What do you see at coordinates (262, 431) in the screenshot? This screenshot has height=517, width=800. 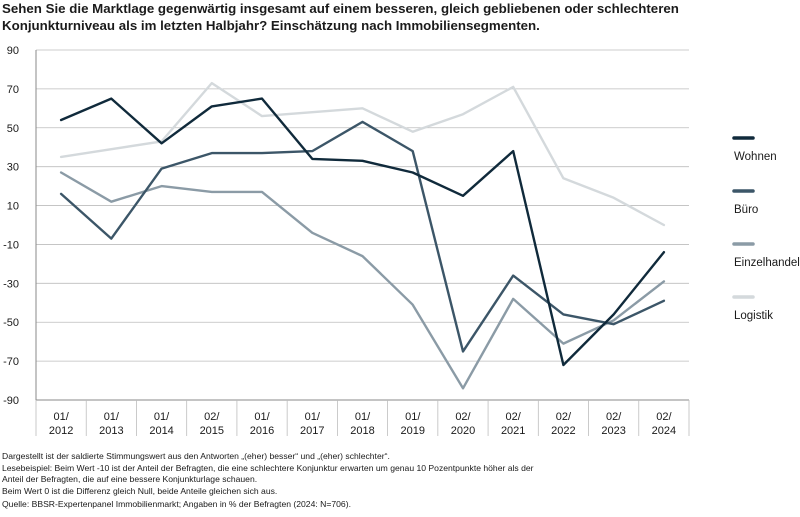 I see `x-tick-label: 2016` at bounding box center [262, 431].